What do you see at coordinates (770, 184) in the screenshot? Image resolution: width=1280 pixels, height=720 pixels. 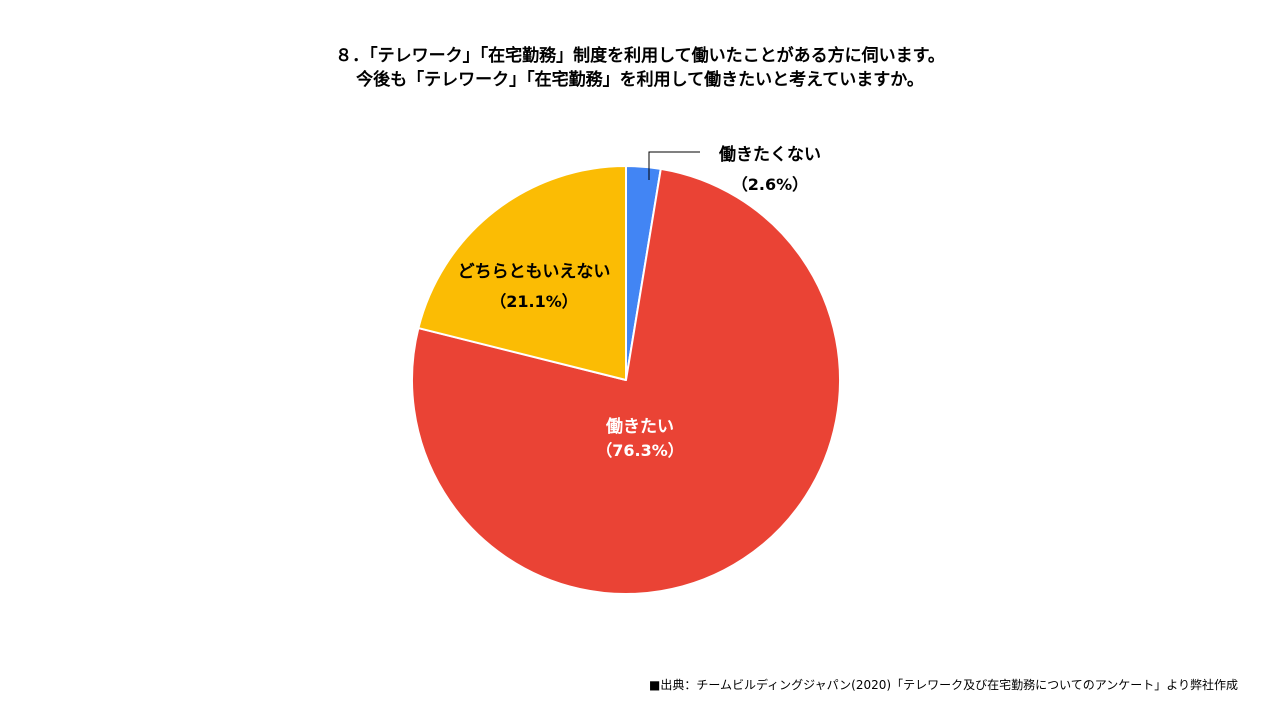 I see `slice-value-label: （2.6%）` at bounding box center [770, 184].